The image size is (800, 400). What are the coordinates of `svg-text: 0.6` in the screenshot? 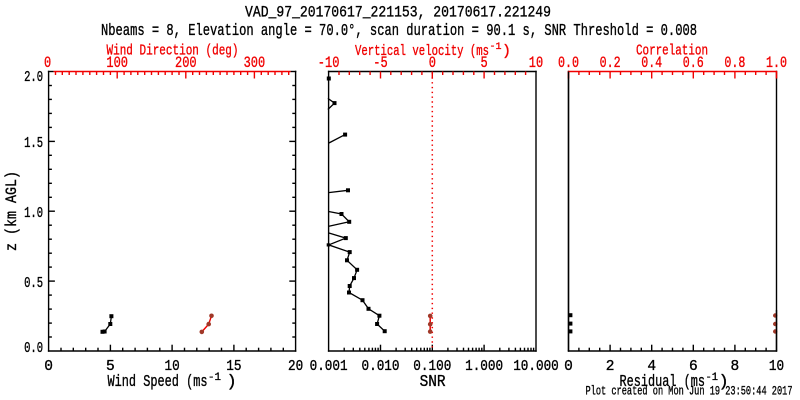 It's located at (693, 63).